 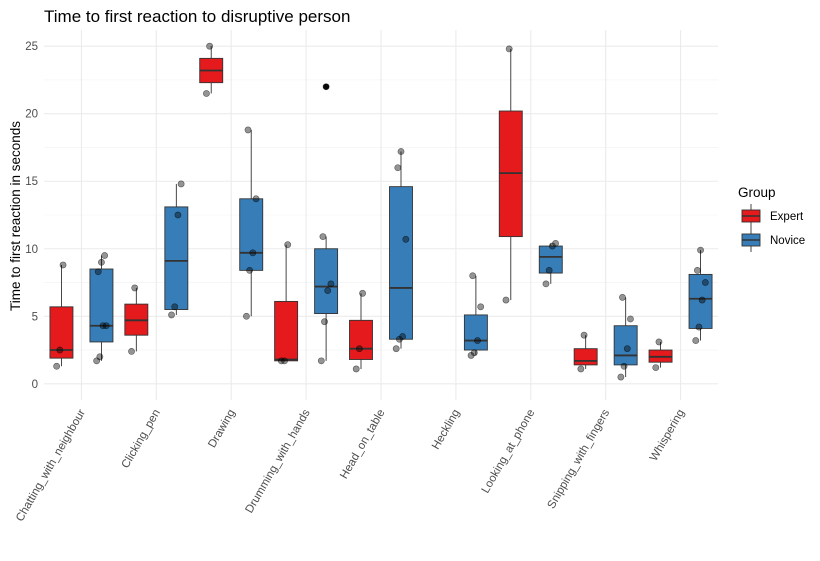 I want to click on box-novice-whispering, so click(x=700, y=295).